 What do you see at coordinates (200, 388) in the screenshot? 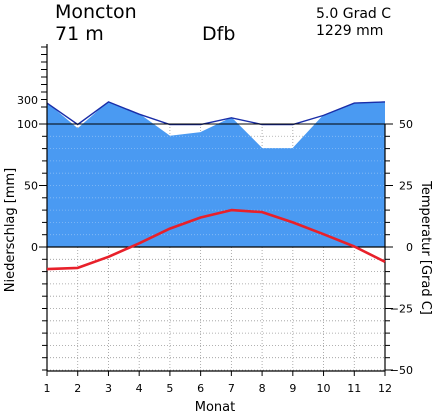
I see `x-tick-label: 6` at bounding box center [200, 388].